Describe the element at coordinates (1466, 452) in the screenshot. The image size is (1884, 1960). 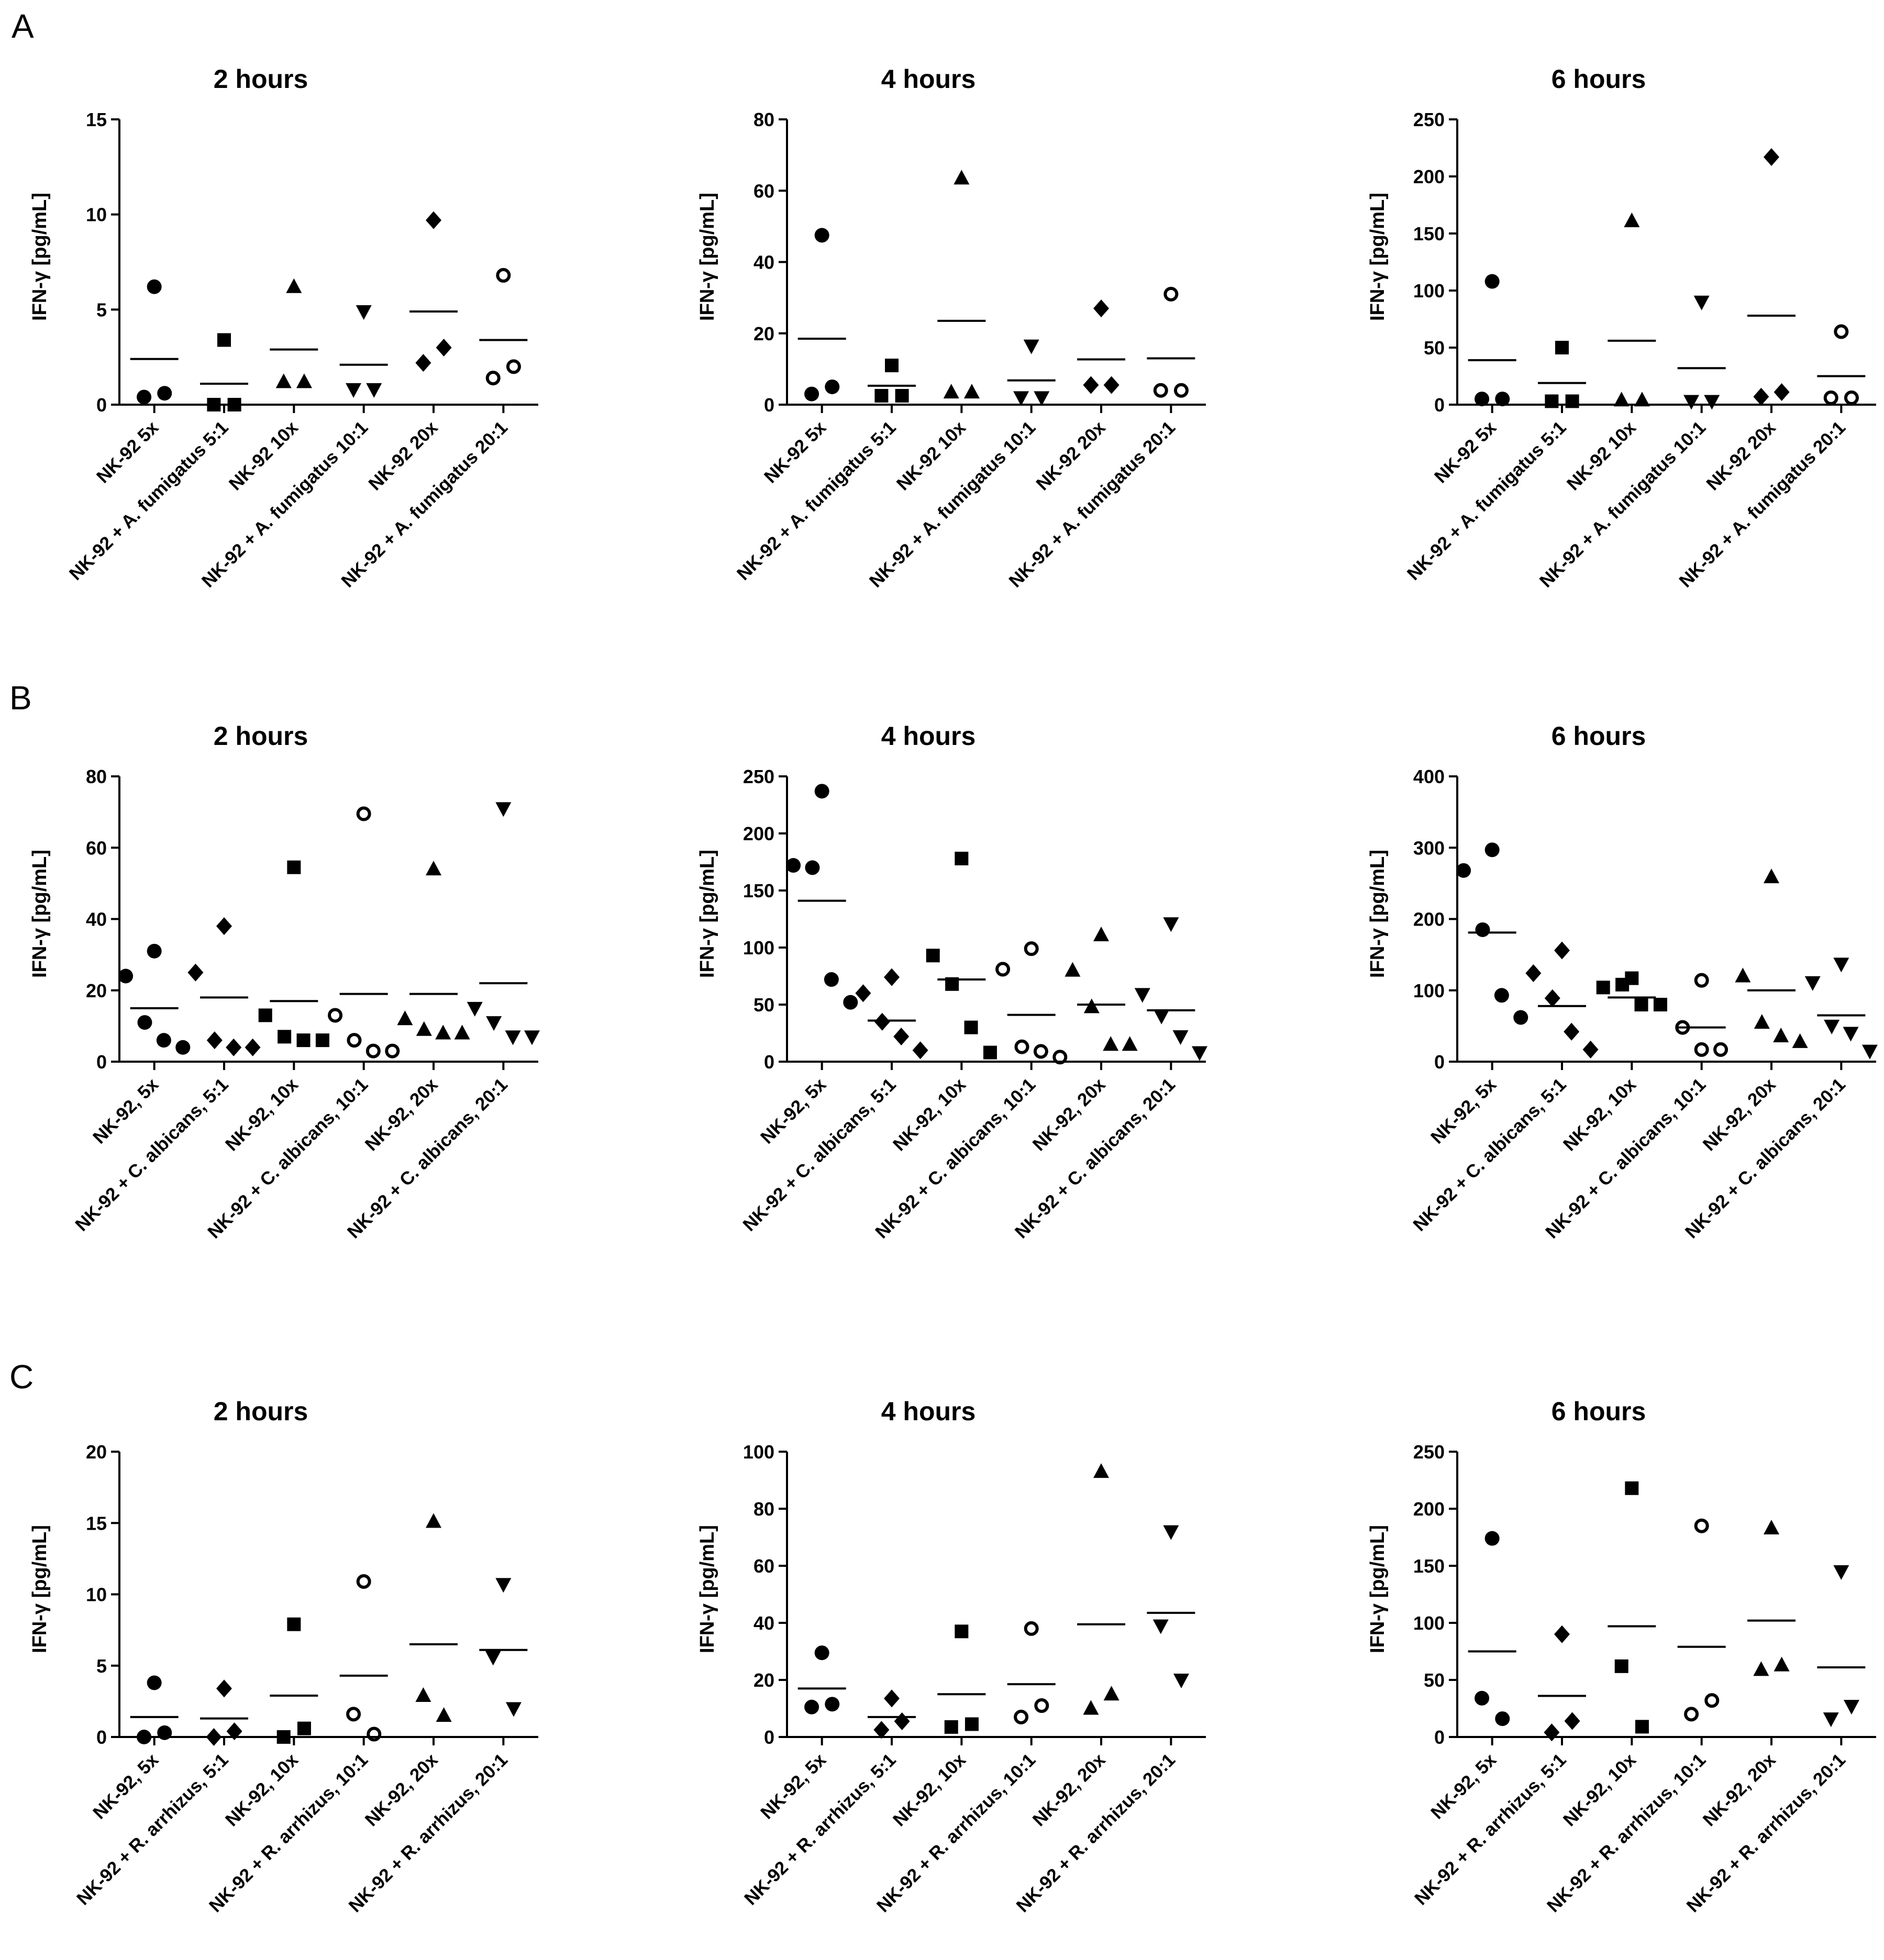
I see `x-tick-label: NK-92 5x` at that location.